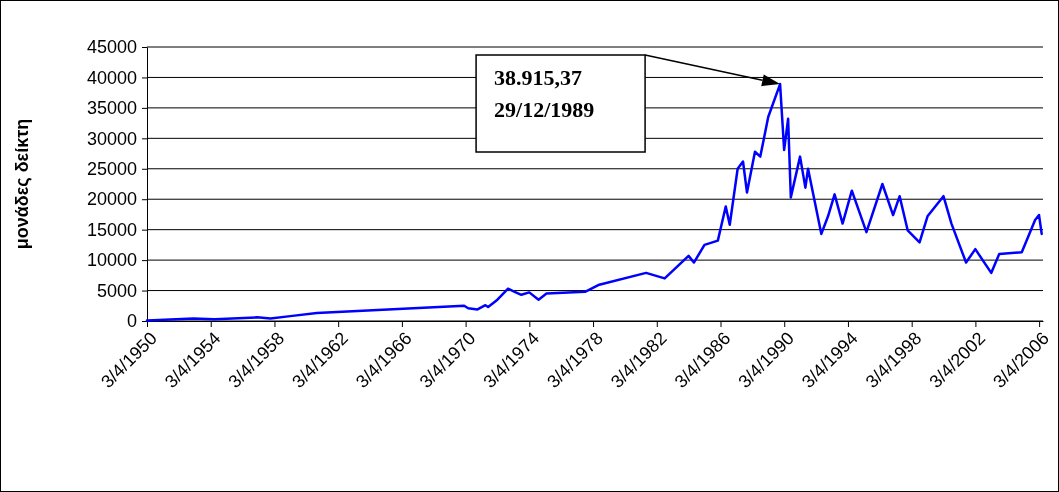 Image resolution: width=1059 pixels, height=492 pixels. Describe the element at coordinates (111, 77) in the screenshot. I see `y-tick-label: 40000` at that location.